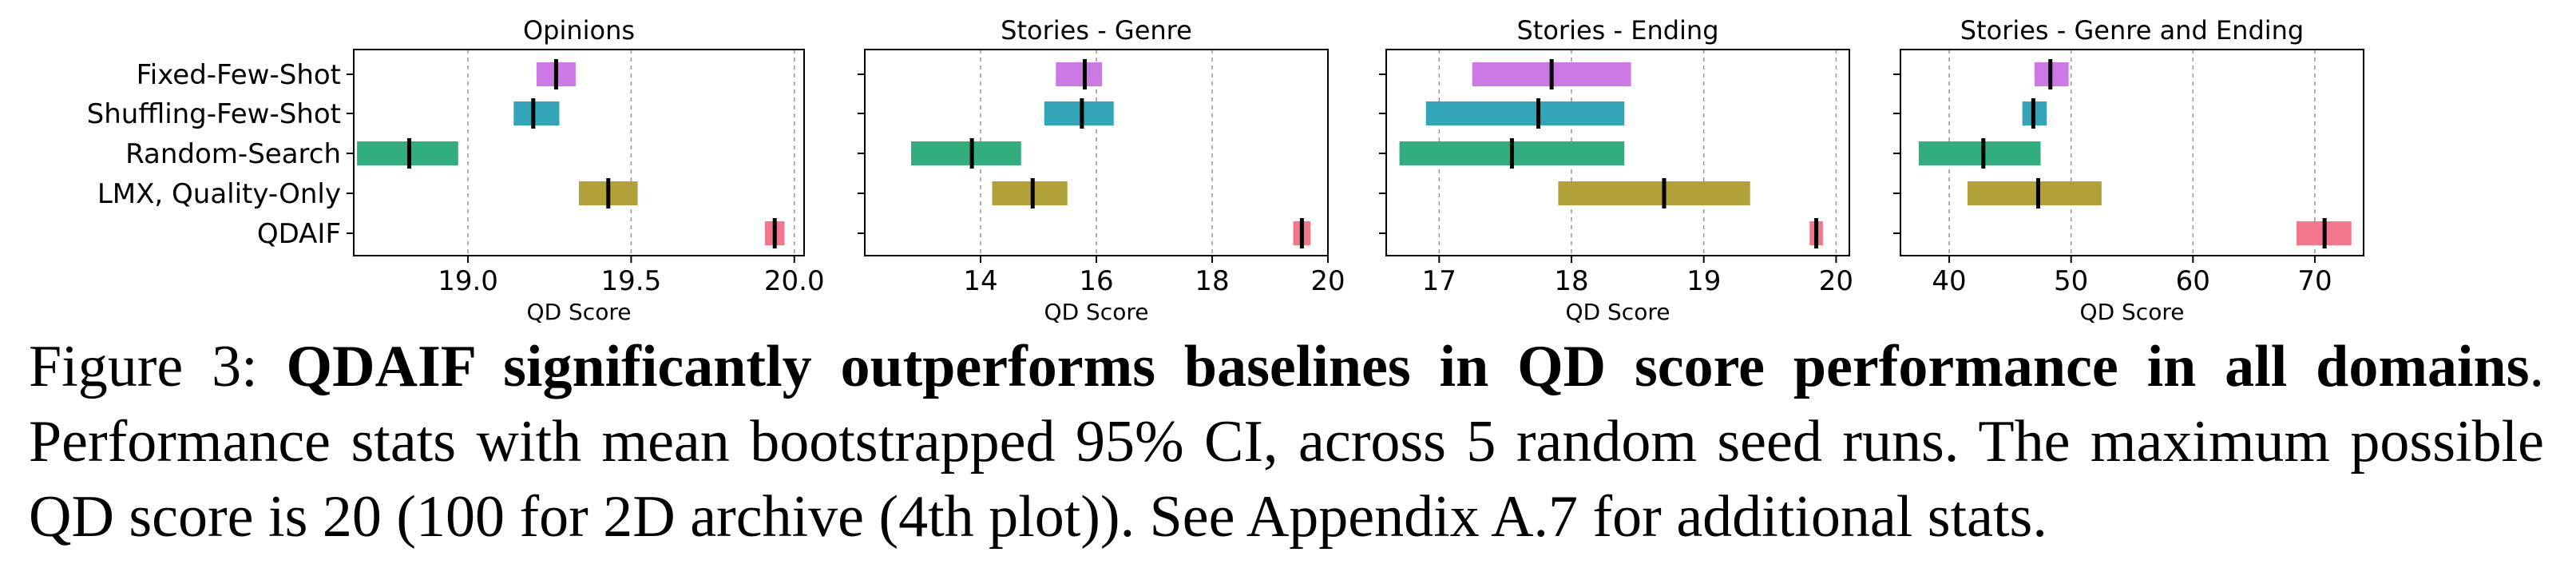 The width and height of the screenshot is (2576, 564). What do you see at coordinates (1617, 30) in the screenshot?
I see `panel-title: Stories - Ending` at bounding box center [1617, 30].